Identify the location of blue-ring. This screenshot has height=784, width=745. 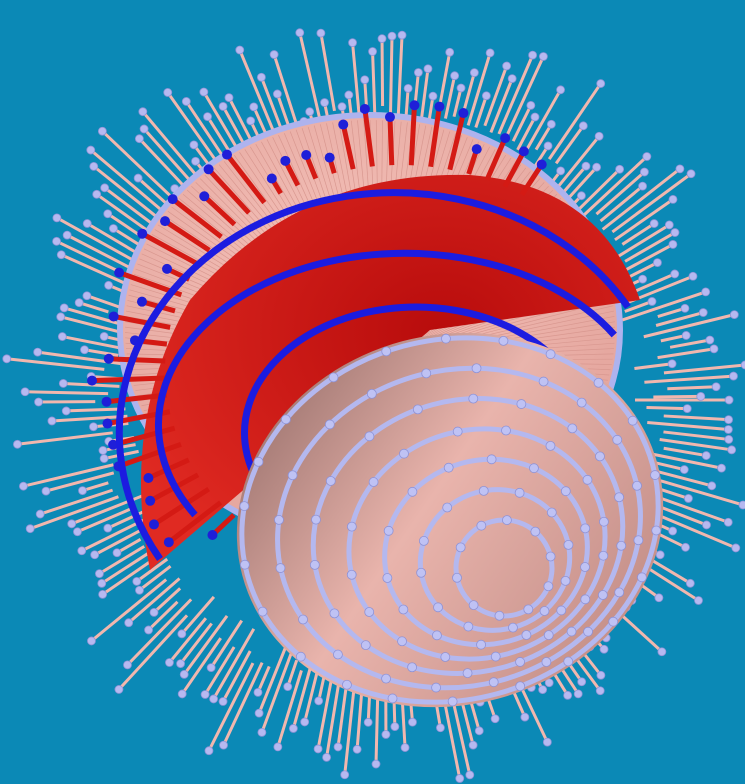
(403, 402).